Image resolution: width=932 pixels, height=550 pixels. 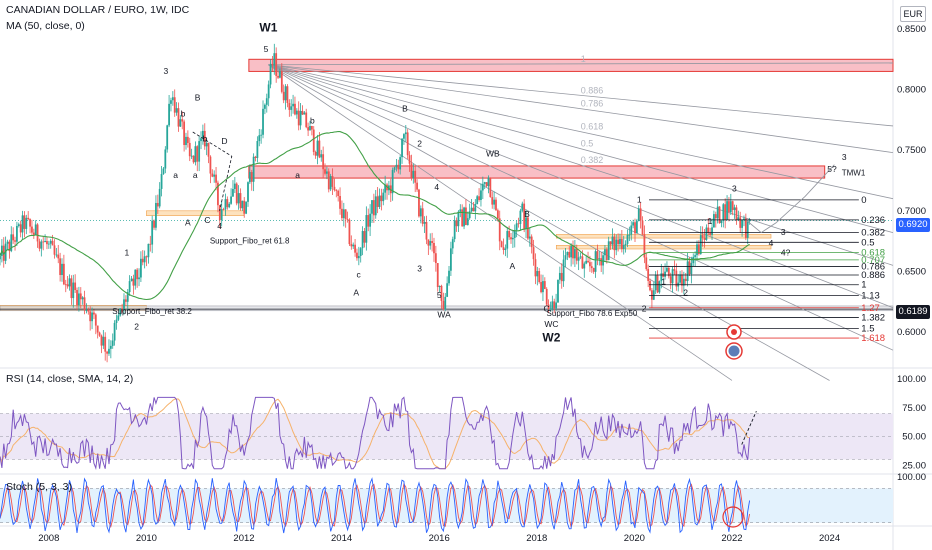 What do you see at coordinates (243, 538) in the screenshot?
I see `time-tick-label: 2012` at bounding box center [243, 538].